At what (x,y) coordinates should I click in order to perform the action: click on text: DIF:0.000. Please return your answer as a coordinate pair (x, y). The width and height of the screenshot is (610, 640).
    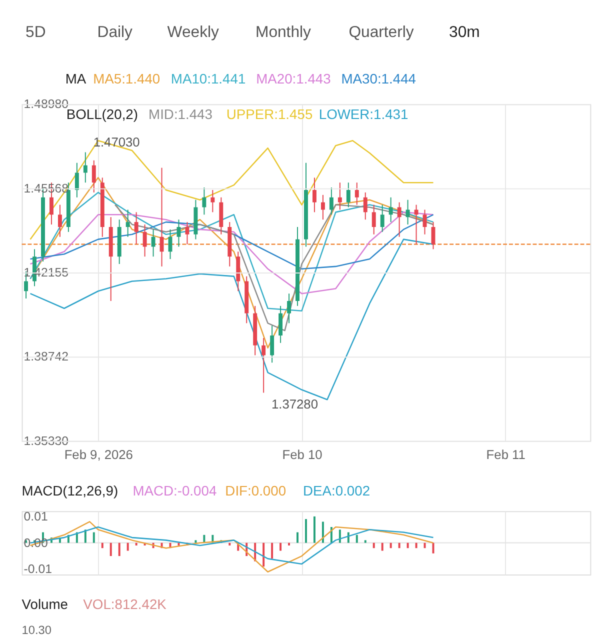
    Looking at the image, I should click on (255, 490).